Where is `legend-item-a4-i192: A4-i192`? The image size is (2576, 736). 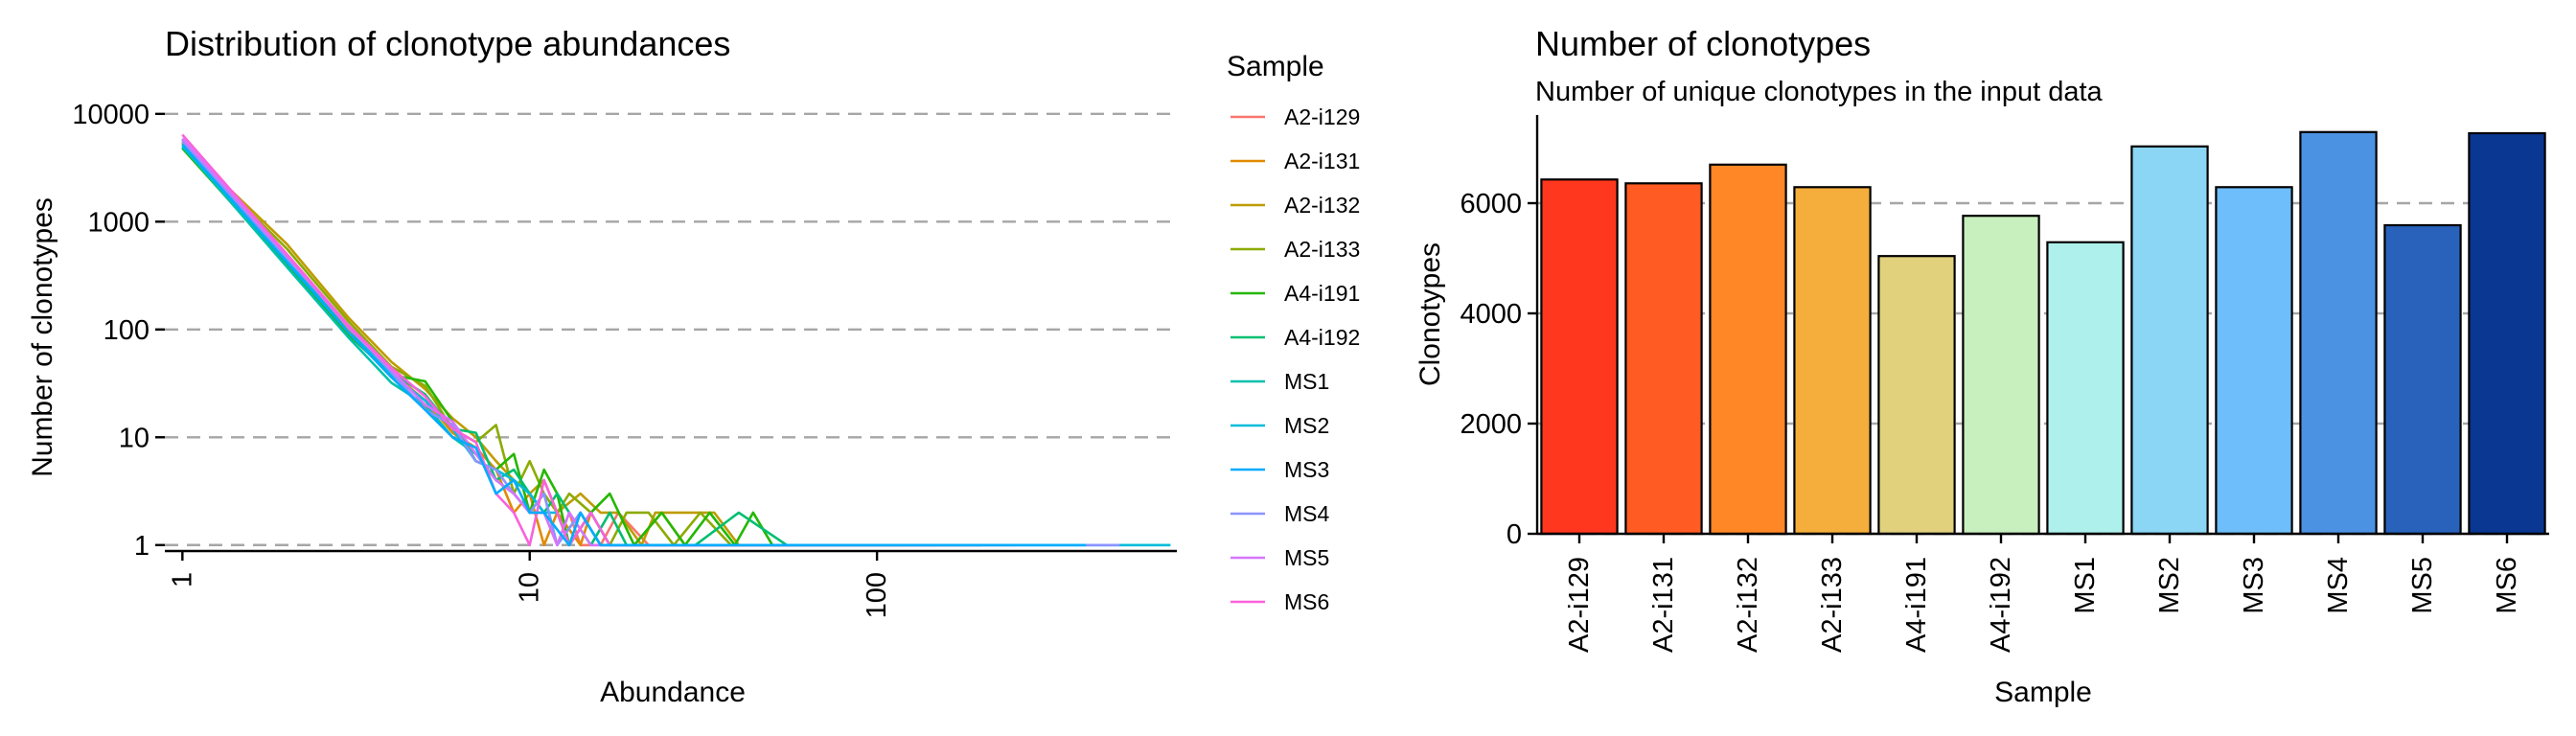
legend-item-a4-i192: A4-i192 is located at coordinates (1295, 337).